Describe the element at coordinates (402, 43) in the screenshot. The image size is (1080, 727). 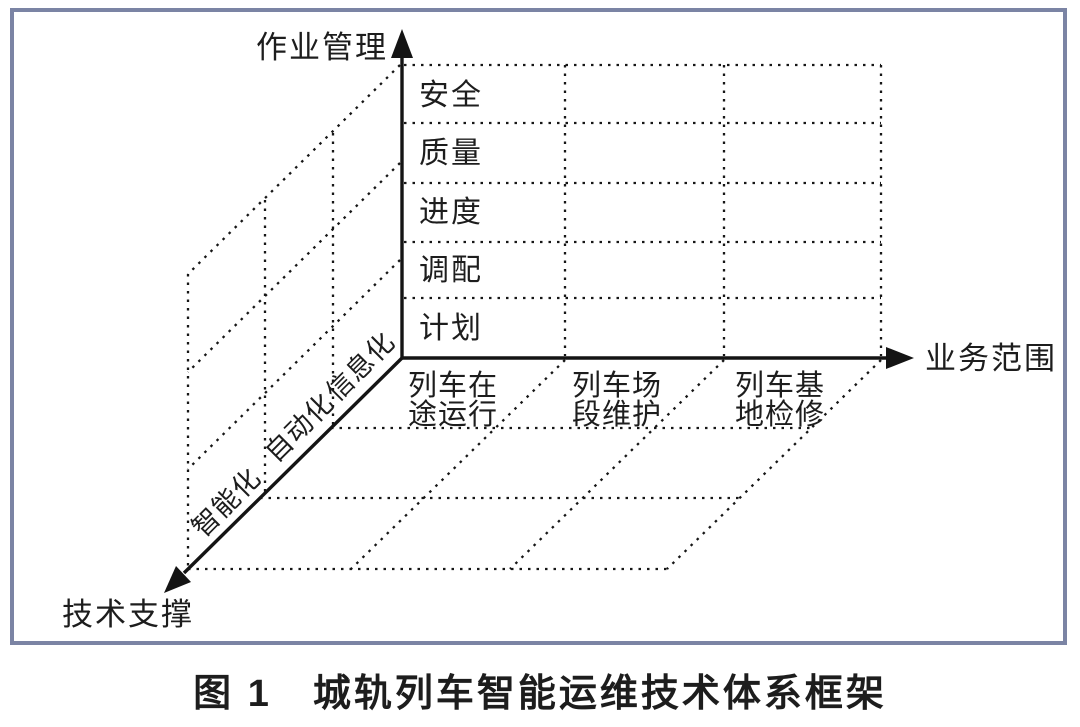
I see `up-arrowhead-icon` at that location.